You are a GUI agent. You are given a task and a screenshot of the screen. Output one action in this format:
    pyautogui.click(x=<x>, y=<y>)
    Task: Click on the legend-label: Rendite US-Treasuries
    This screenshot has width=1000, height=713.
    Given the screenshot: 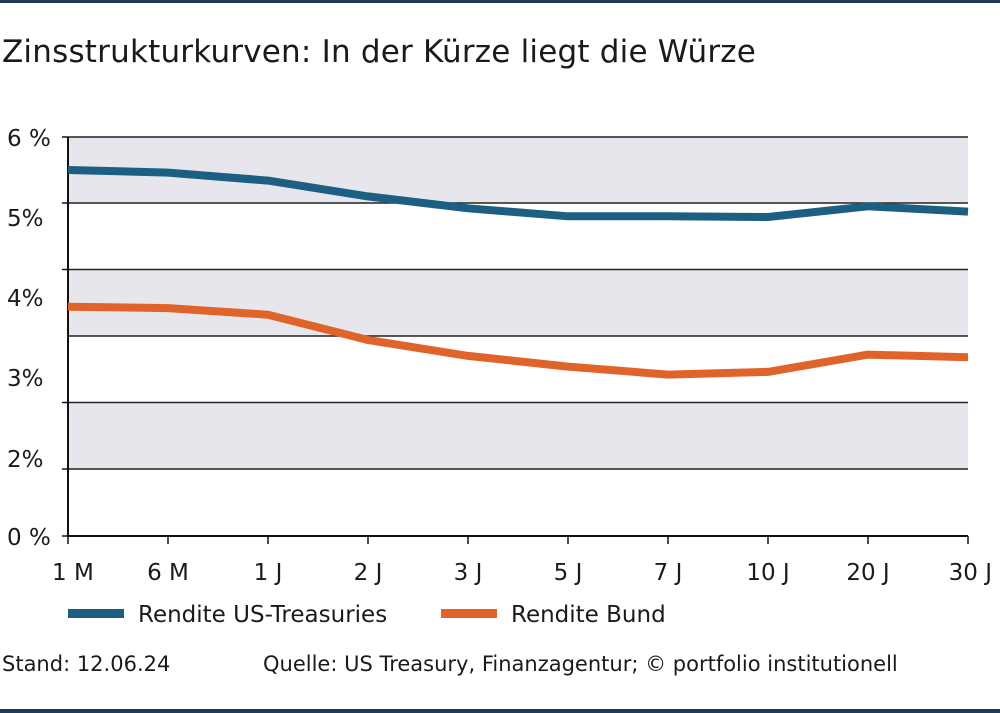 What is the action you would take?
    pyautogui.click(x=262, y=615)
    